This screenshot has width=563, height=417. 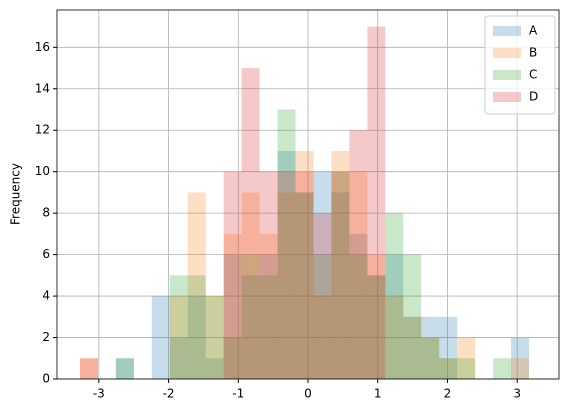 What do you see at coordinates (378, 394) in the screenshot?
I see `x-tick-label: 1` at bounding box center [378, 394].